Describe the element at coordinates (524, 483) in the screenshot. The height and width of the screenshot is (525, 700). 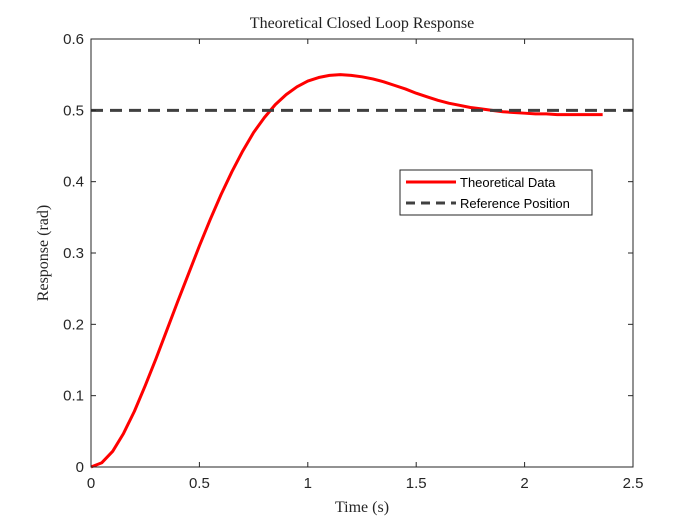
I see `x-tick-label: 2` at that location.